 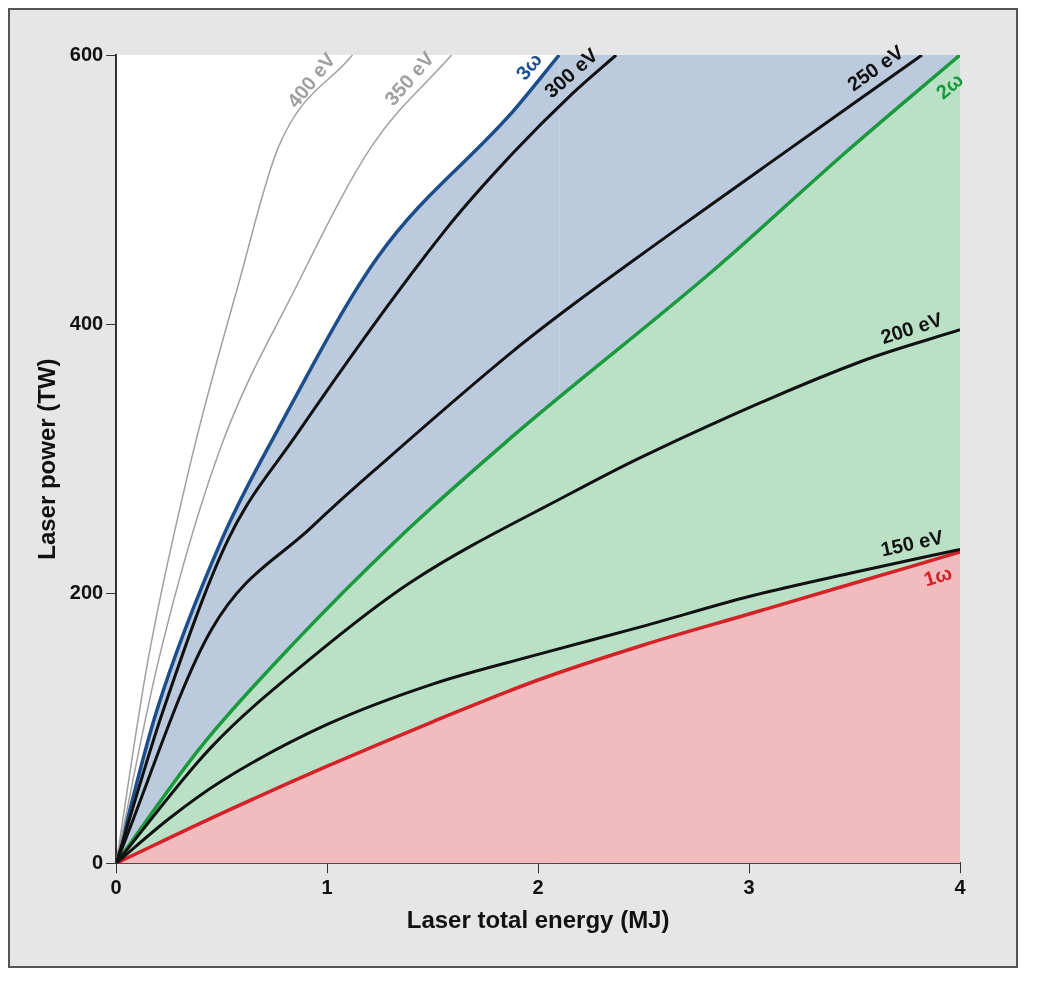 What do you see at coordinates (116, 886) in the screenshot?
I see `x-tick-label: 0` at bounding box center [116, 886].